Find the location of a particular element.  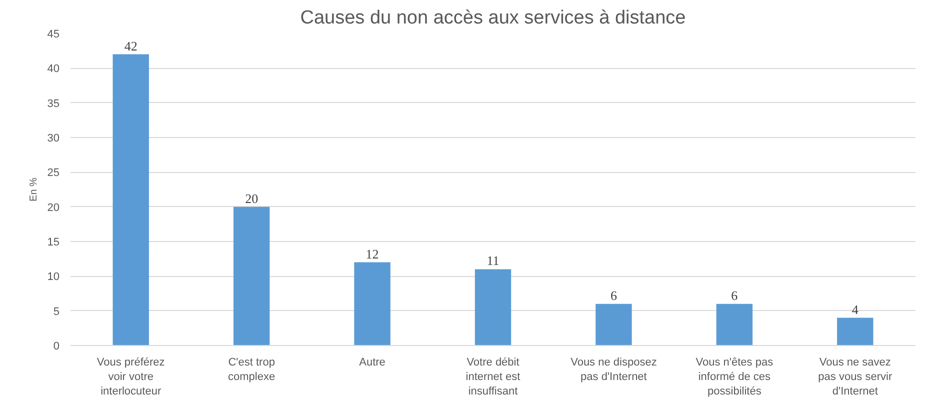

y-tick-label: 20 is located at coordinates (53, 208).